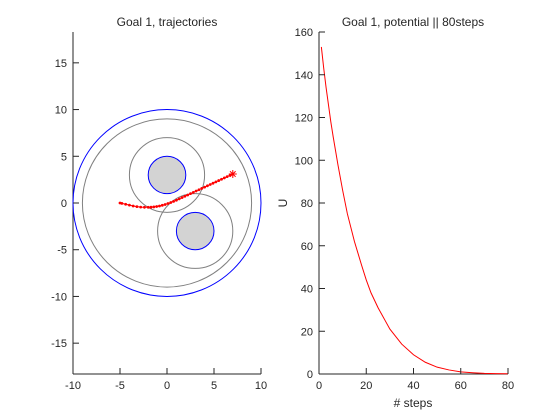 This screenshot has width=560, height=420. What do you see at coordinates (304, 33) in the screenshot?
I see `potential-y-tick-label: 160` at bounding box center [304, 33].